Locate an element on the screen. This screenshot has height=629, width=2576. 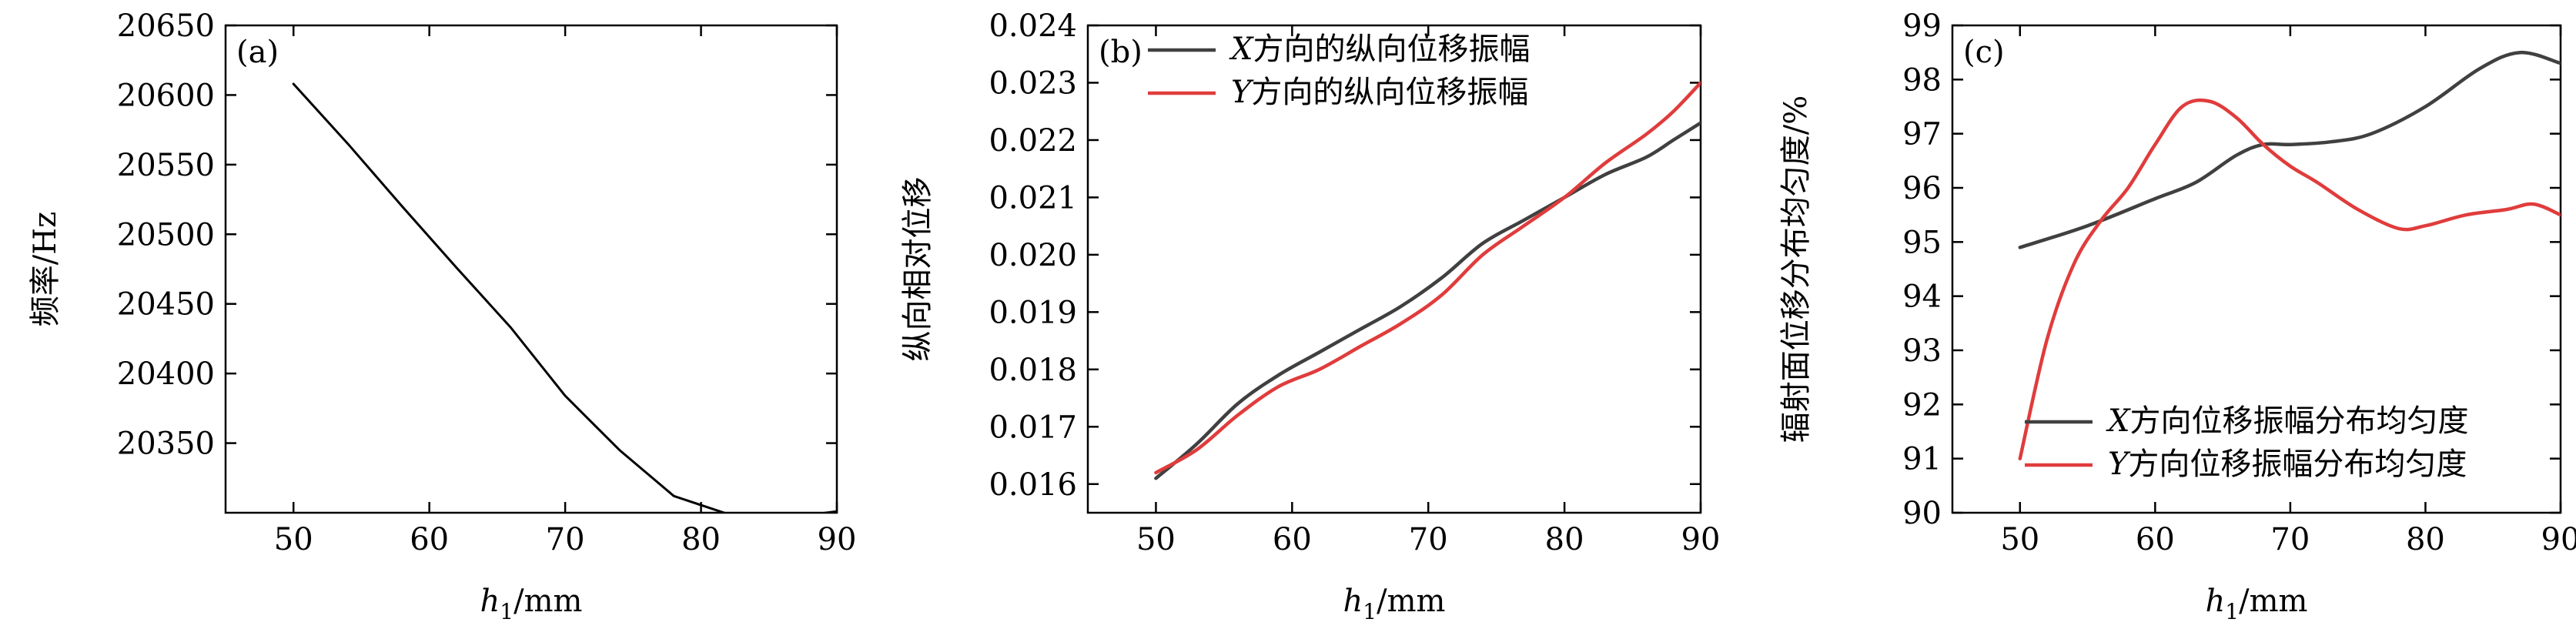
y-tick-label: 20650 is located at coordinates (166, 26).